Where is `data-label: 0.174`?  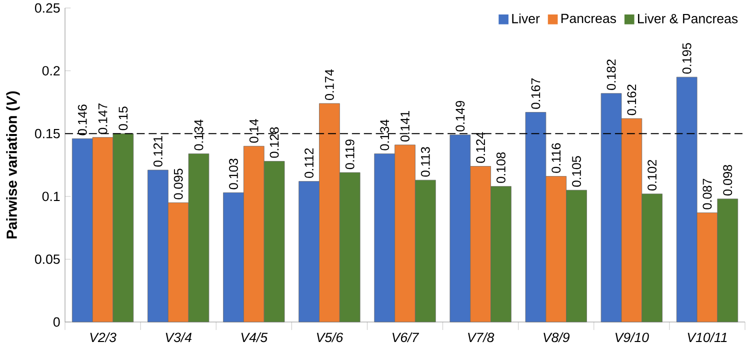
data-label: 0.174 is located at coordinates (329, 84).